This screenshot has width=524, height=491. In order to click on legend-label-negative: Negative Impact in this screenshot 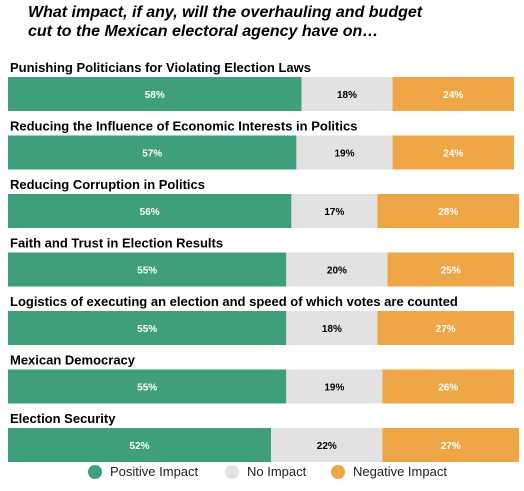, I will do `click(400, 471)`.